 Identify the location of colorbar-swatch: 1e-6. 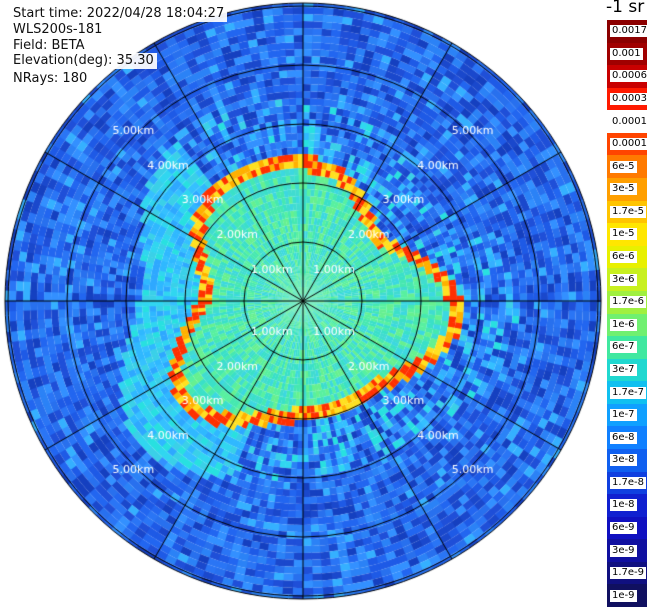
(627, 325).